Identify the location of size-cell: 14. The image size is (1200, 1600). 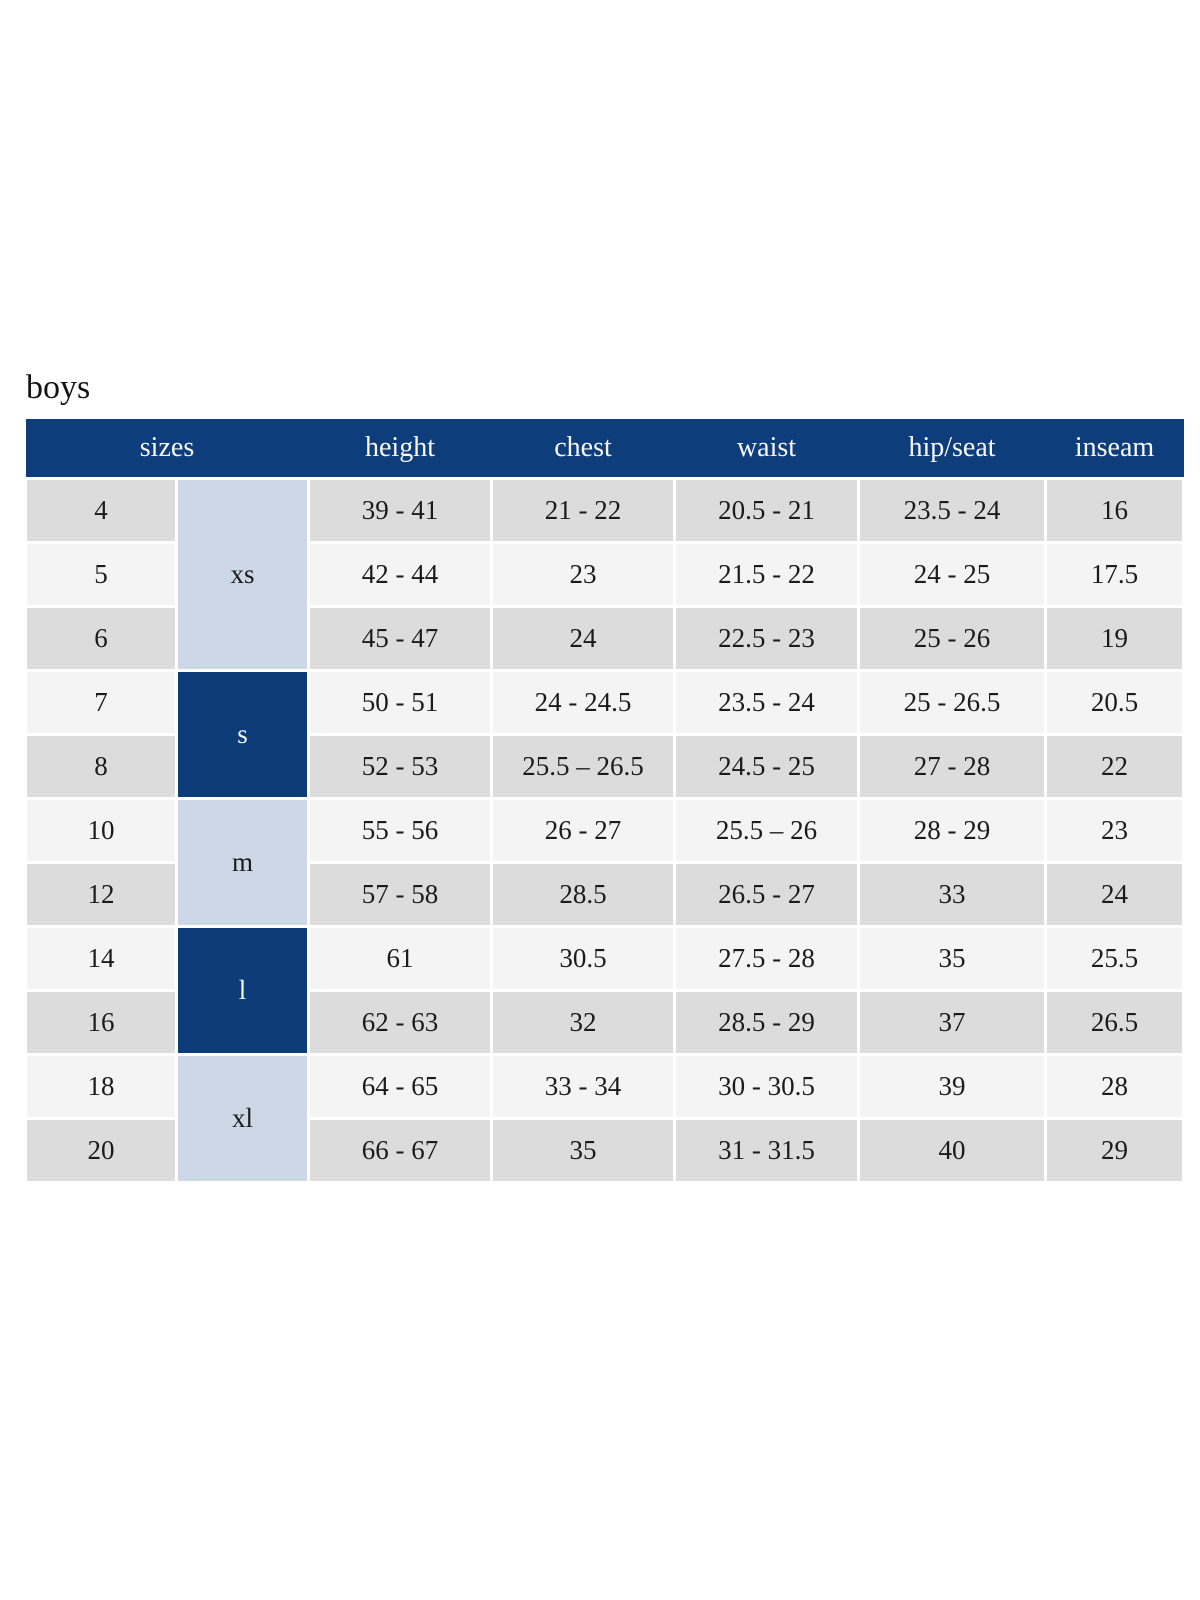
(101, 958).